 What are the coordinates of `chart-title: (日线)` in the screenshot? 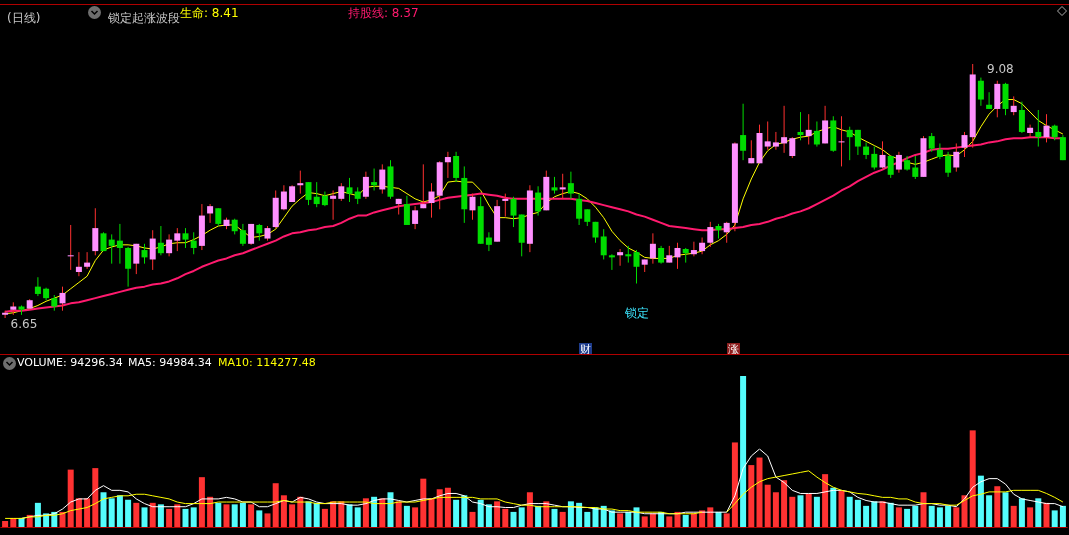 It's located at (24, 18).